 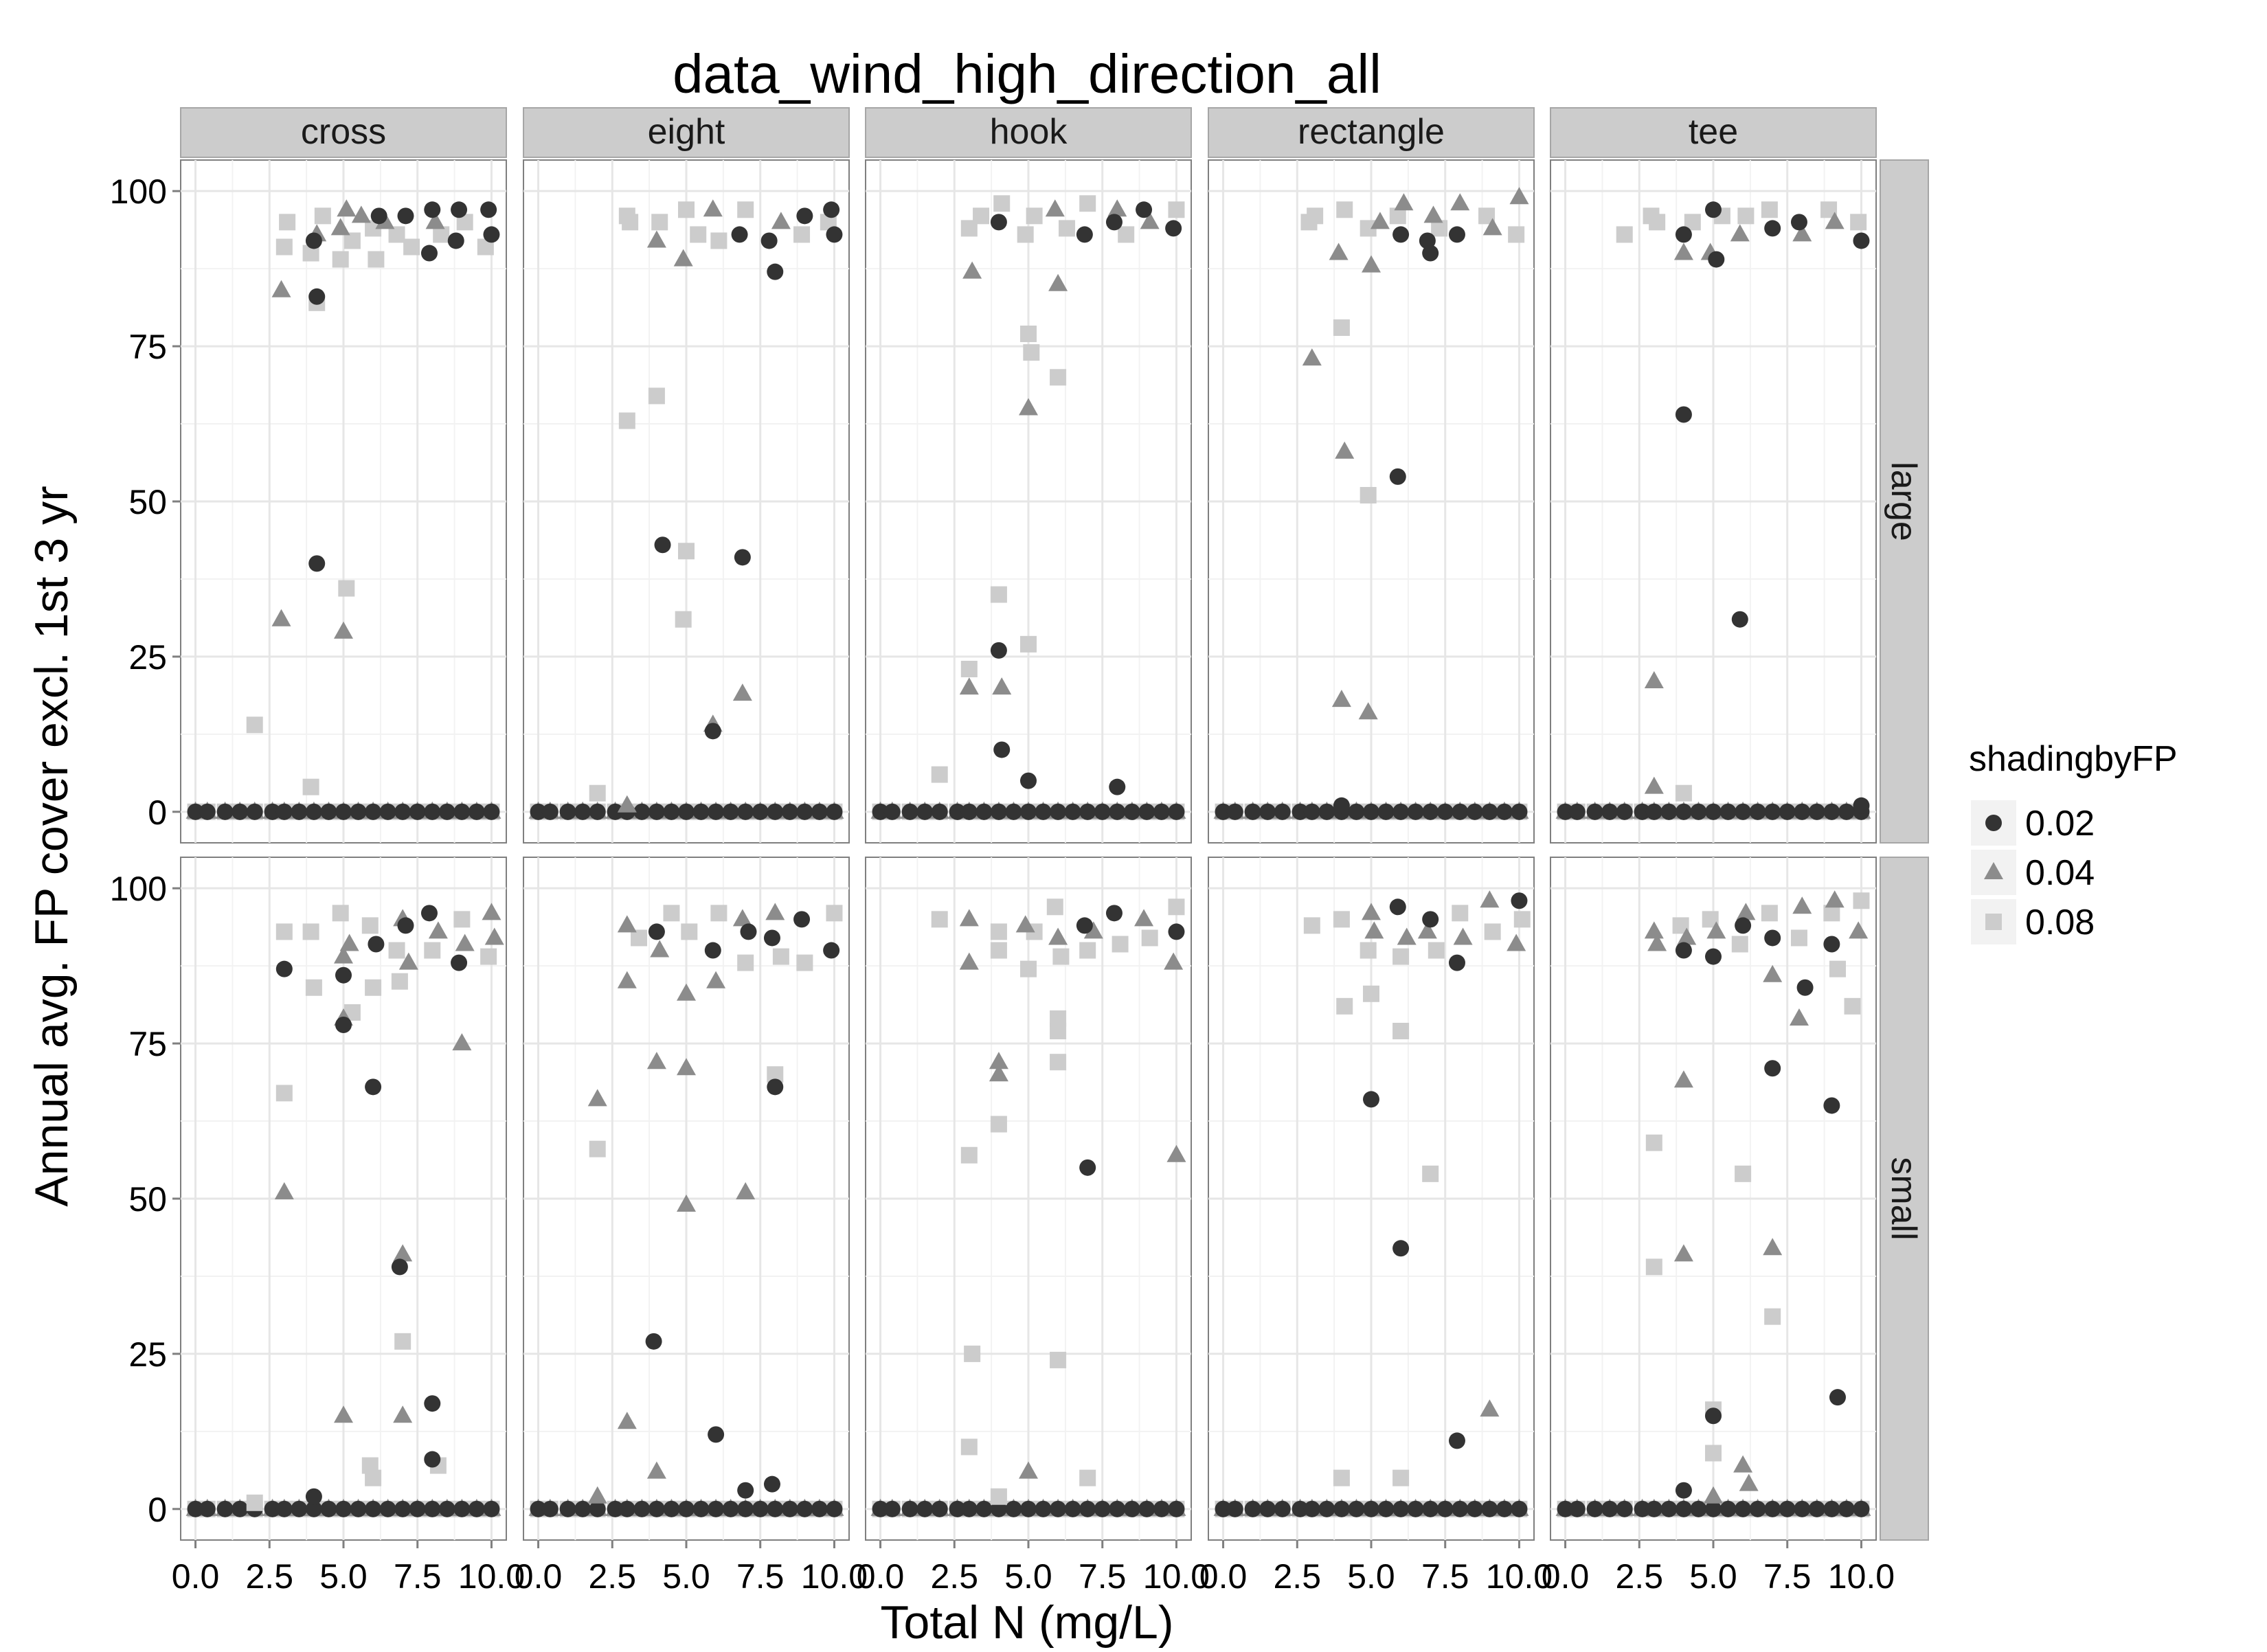 What do you see at coordinates (2060, 873) in the screenshot?
I see `legend-label-0.04: 0.04` at bounding box center [2060, 873].